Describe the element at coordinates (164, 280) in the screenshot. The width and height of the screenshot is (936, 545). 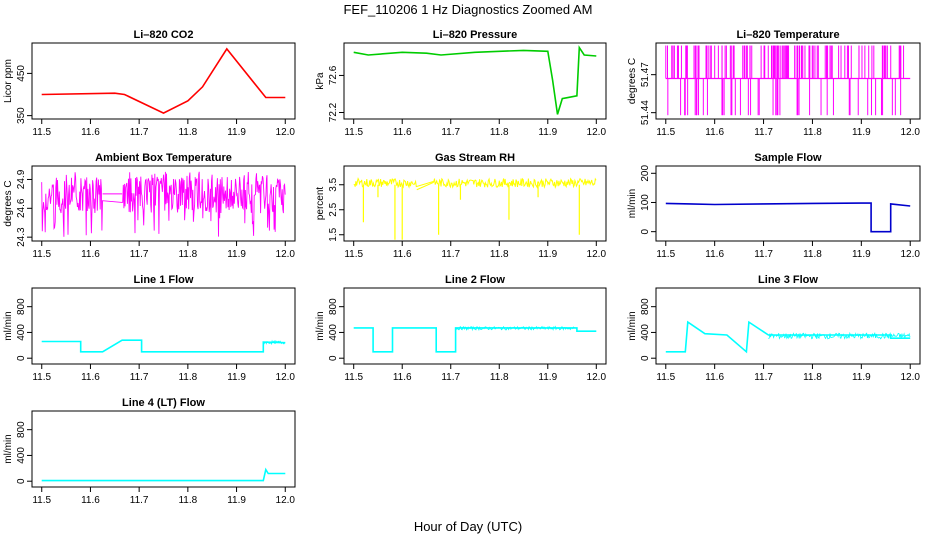
I see `panel-title: Line 1 Flow` at that location.